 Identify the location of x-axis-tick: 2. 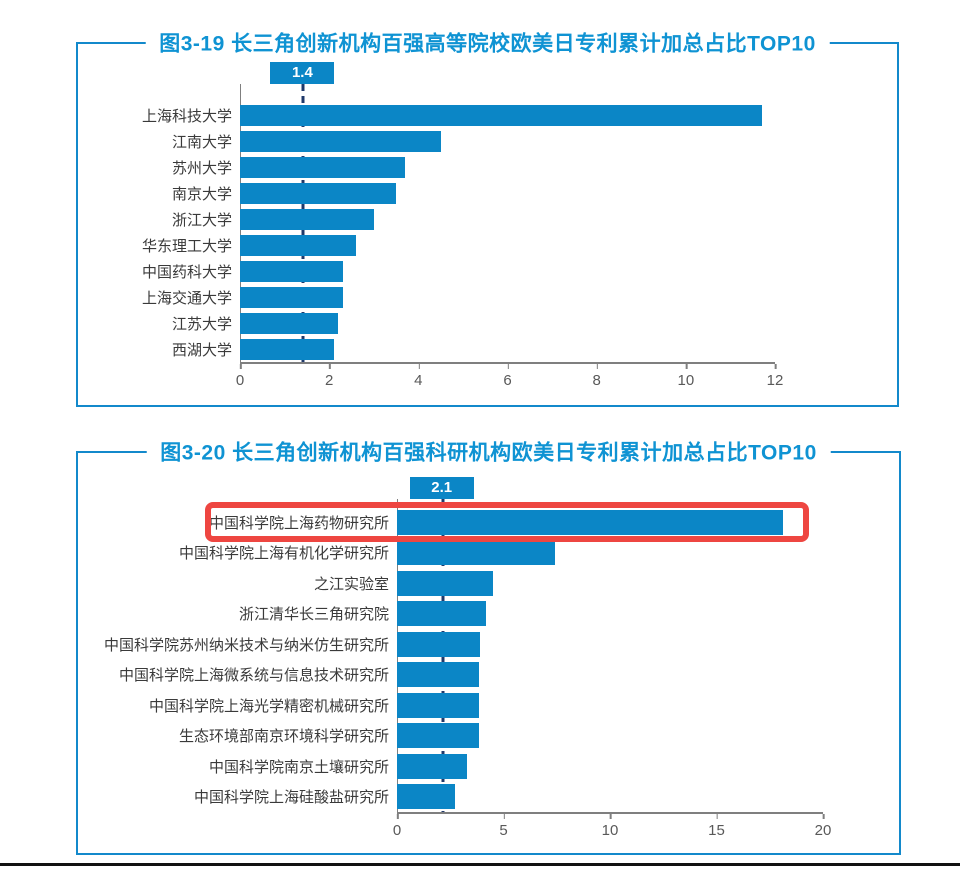
(329, 376).